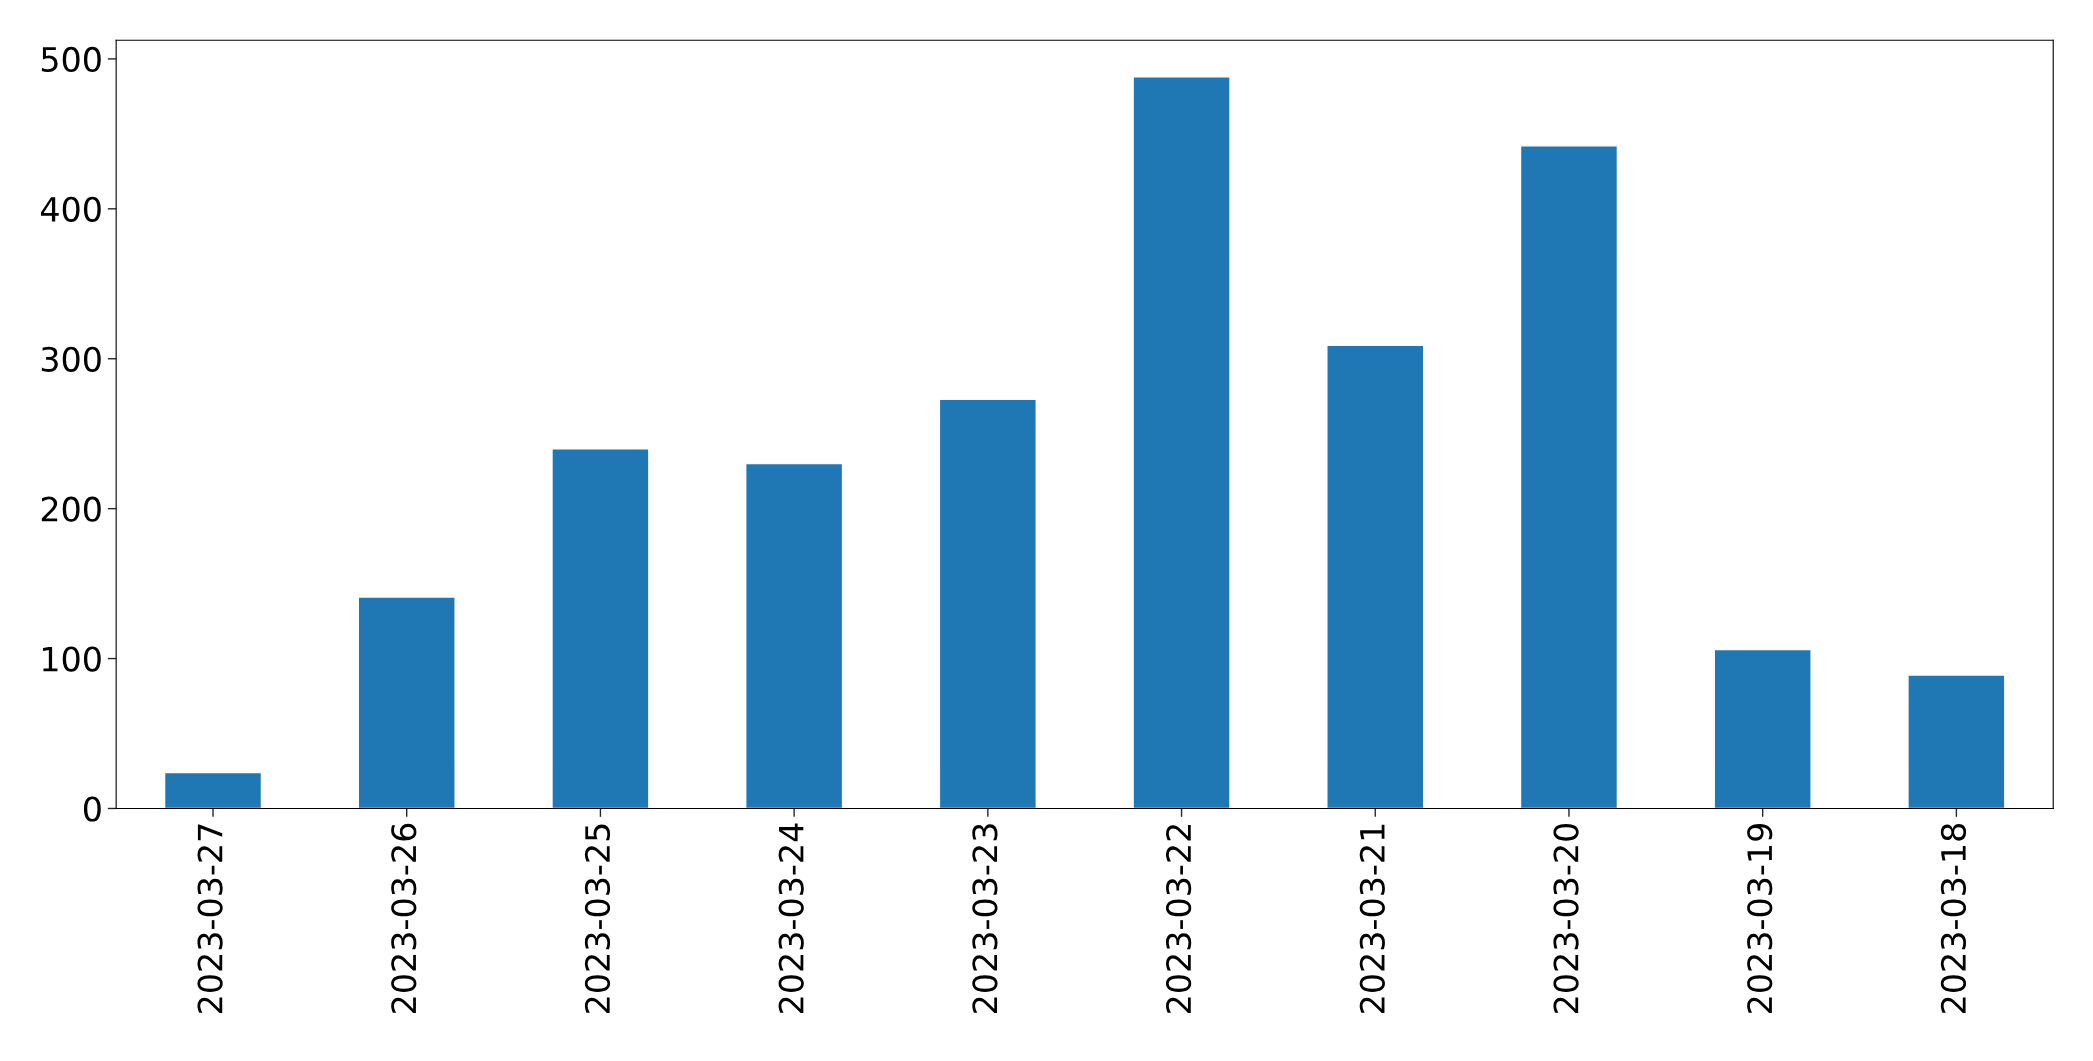  I want to click on y-tick-label: 400, so click(70, 209).